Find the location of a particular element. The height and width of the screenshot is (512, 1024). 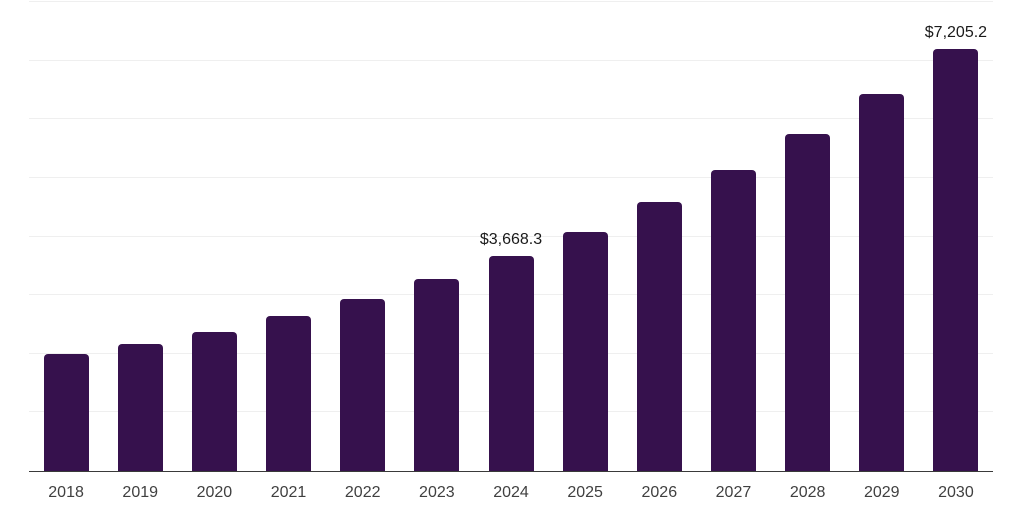

x-tick-label-2026: 2026 is located at coordinates (659, 492).